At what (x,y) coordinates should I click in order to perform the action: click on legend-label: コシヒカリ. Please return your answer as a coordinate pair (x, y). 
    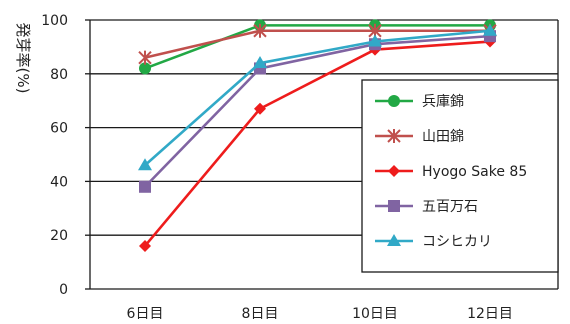
    Looking at the image, I should click on (457, 242).